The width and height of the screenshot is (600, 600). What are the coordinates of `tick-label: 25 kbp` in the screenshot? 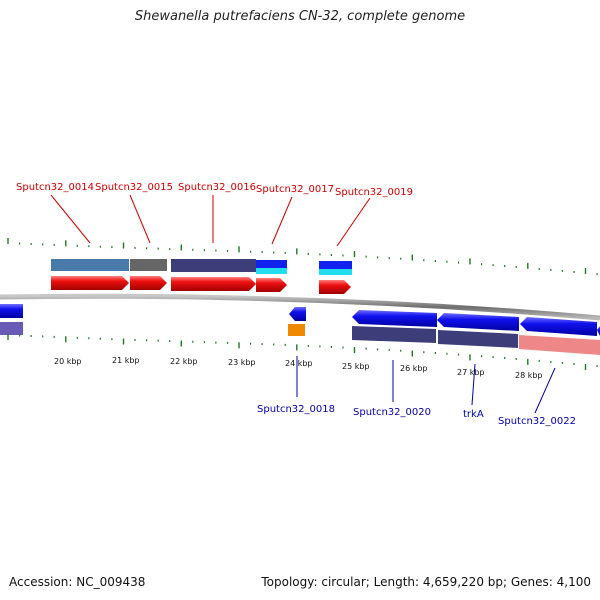 It's located at (356, 366).